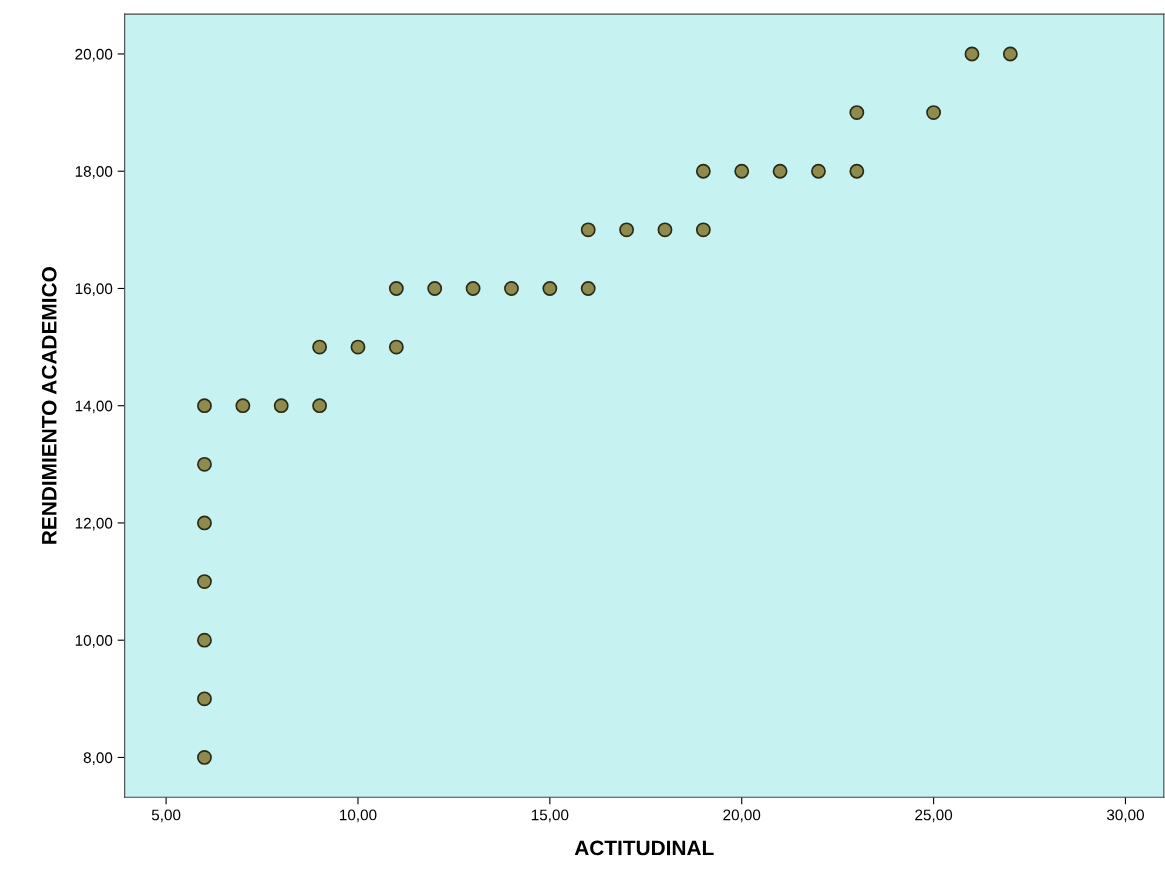  I want to click on y-tick-label: 10,00, so click(94, 641).